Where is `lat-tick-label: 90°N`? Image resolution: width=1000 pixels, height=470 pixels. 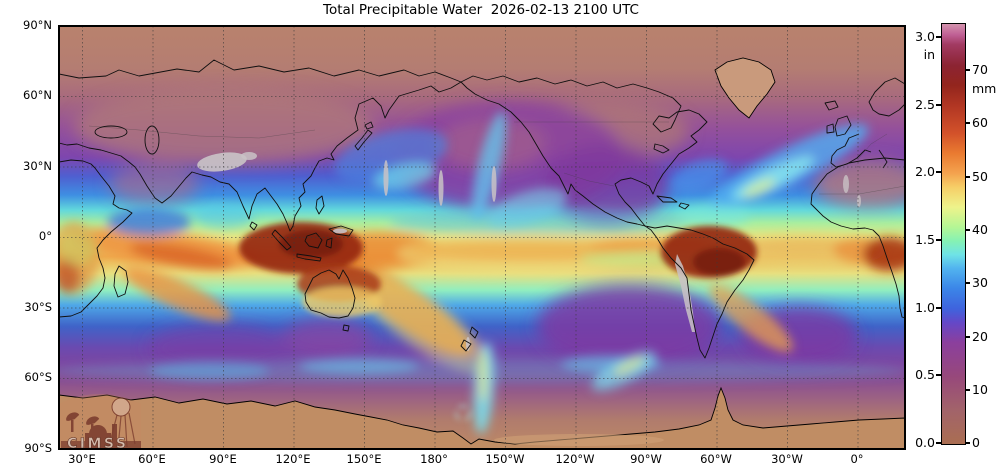 lat-tick-label: 90°N is located at coordinates (37, 25).